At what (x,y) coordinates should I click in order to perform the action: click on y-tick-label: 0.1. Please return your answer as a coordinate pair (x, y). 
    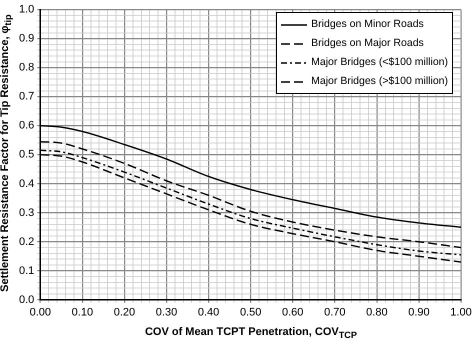
    Looking at the image, I should click on (26, 270).